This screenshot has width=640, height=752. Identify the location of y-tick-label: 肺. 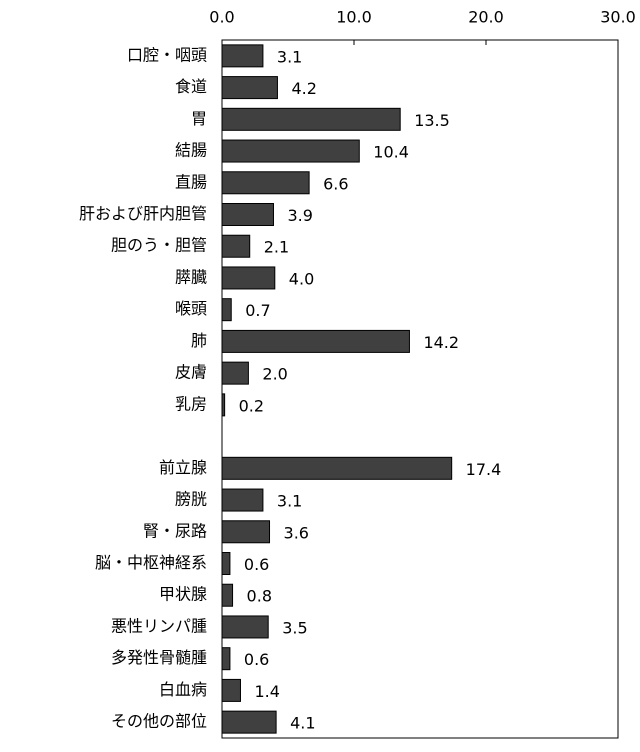
(199, 340).